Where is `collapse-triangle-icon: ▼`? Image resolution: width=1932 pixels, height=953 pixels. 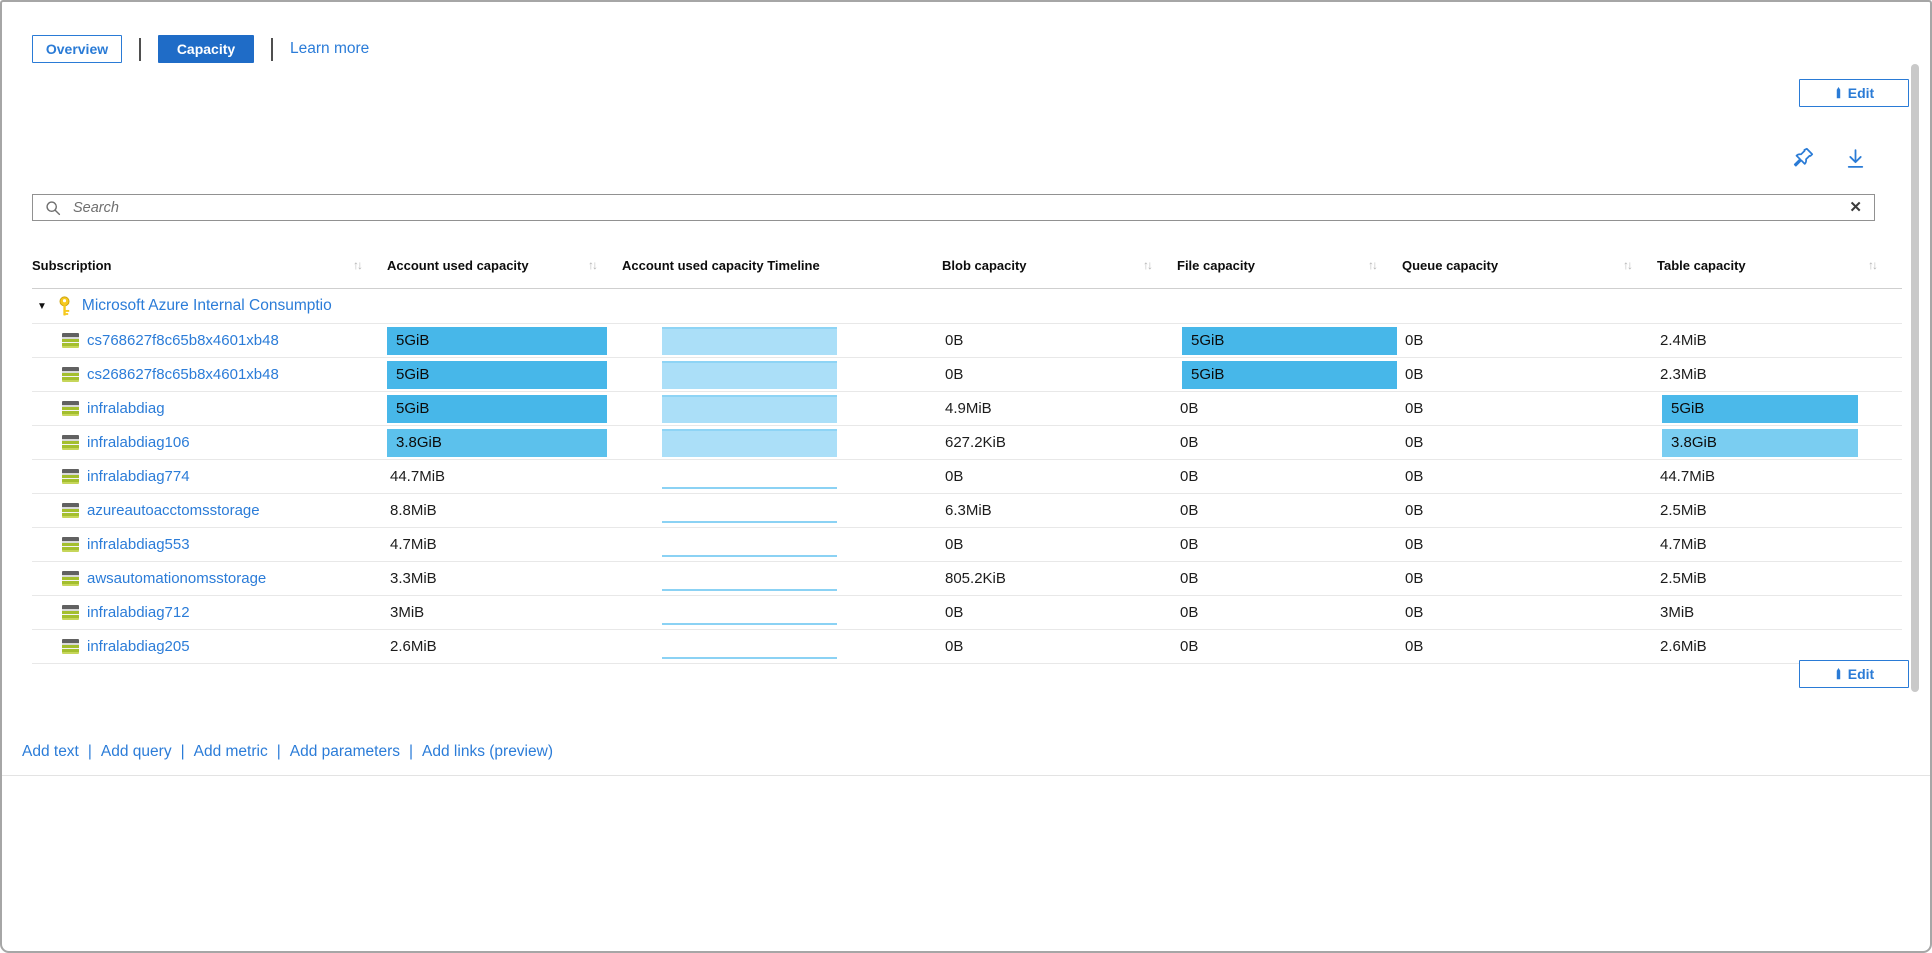
collapse-triangle-icon: ▼ is located at coordinates (42, 306).